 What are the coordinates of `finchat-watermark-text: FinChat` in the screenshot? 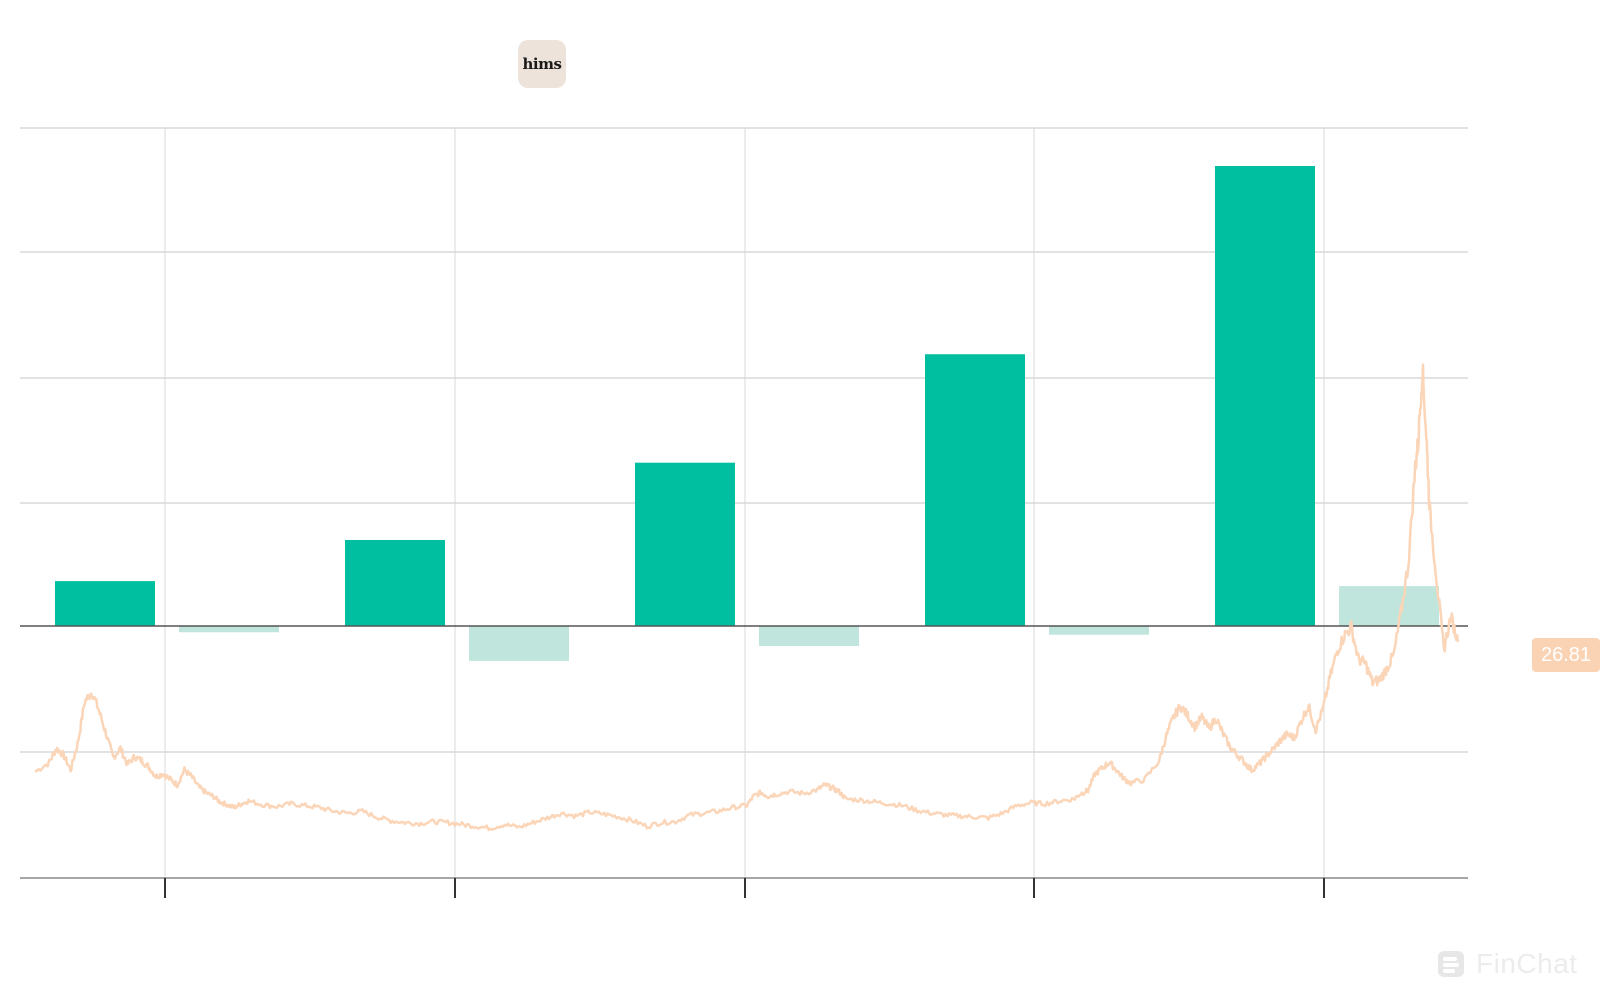 It's located at (1527, 963).